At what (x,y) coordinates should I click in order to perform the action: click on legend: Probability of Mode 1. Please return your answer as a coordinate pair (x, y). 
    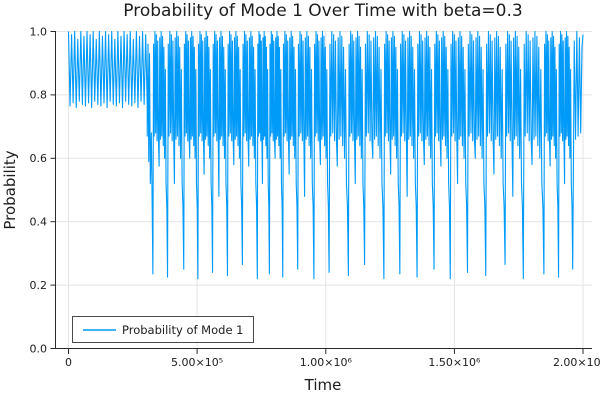
    Looking at the image, I should click on (163, 329).